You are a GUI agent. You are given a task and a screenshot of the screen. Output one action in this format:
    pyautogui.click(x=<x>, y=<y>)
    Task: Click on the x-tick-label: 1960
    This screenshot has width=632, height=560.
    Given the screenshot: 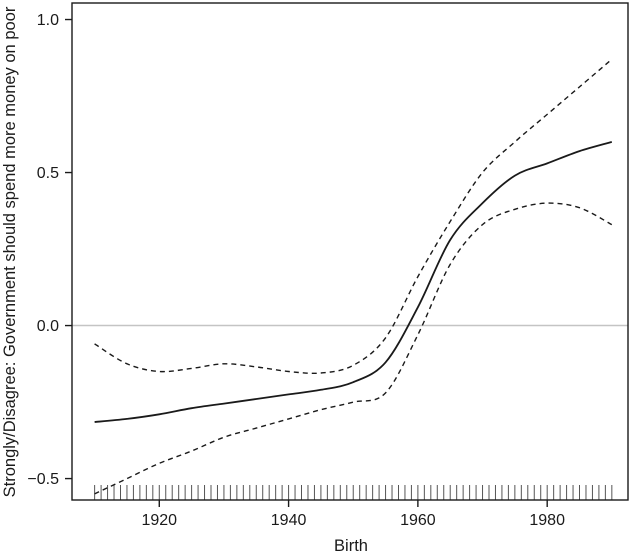 What is the action you would take?
    pyautogui.click(x=418, y=520)
    